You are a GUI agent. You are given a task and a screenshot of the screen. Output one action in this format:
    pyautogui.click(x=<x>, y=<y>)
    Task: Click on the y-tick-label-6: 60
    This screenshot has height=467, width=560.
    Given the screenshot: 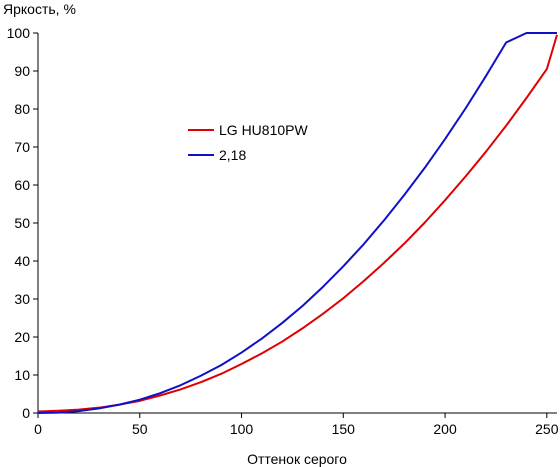 What is the action you would take?
    pyautogui.click(x=22, y=185)
    